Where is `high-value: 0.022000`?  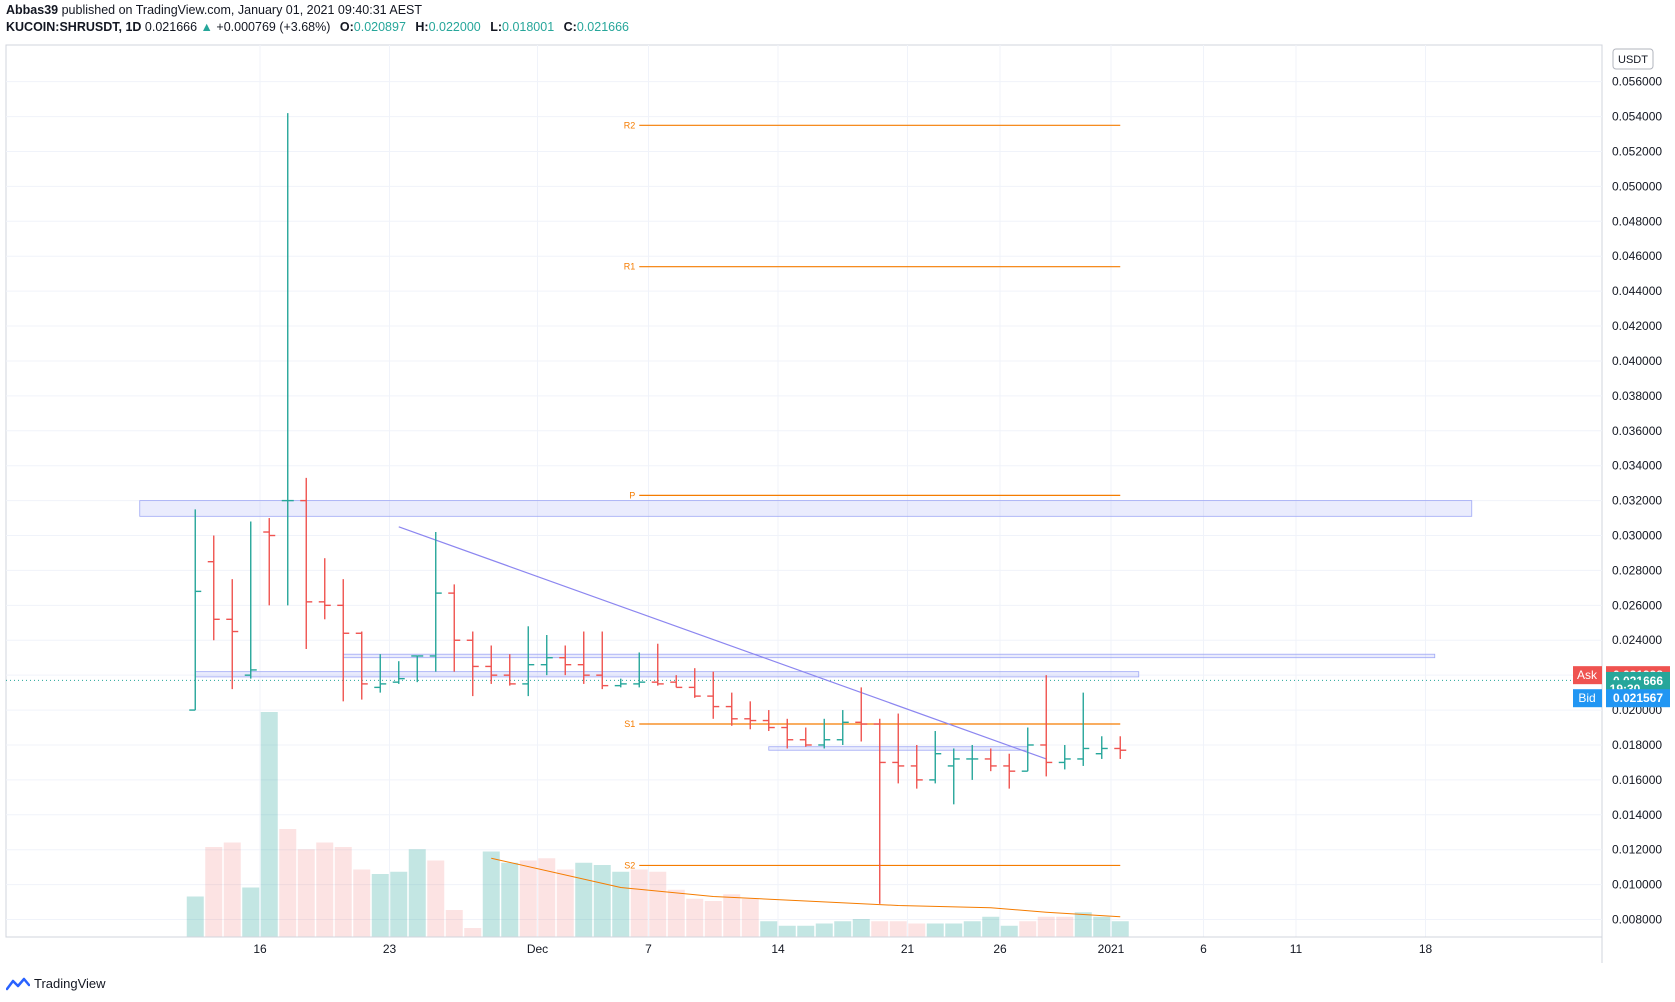 high-value: 0.022000 is located at coordinates (454, 27).